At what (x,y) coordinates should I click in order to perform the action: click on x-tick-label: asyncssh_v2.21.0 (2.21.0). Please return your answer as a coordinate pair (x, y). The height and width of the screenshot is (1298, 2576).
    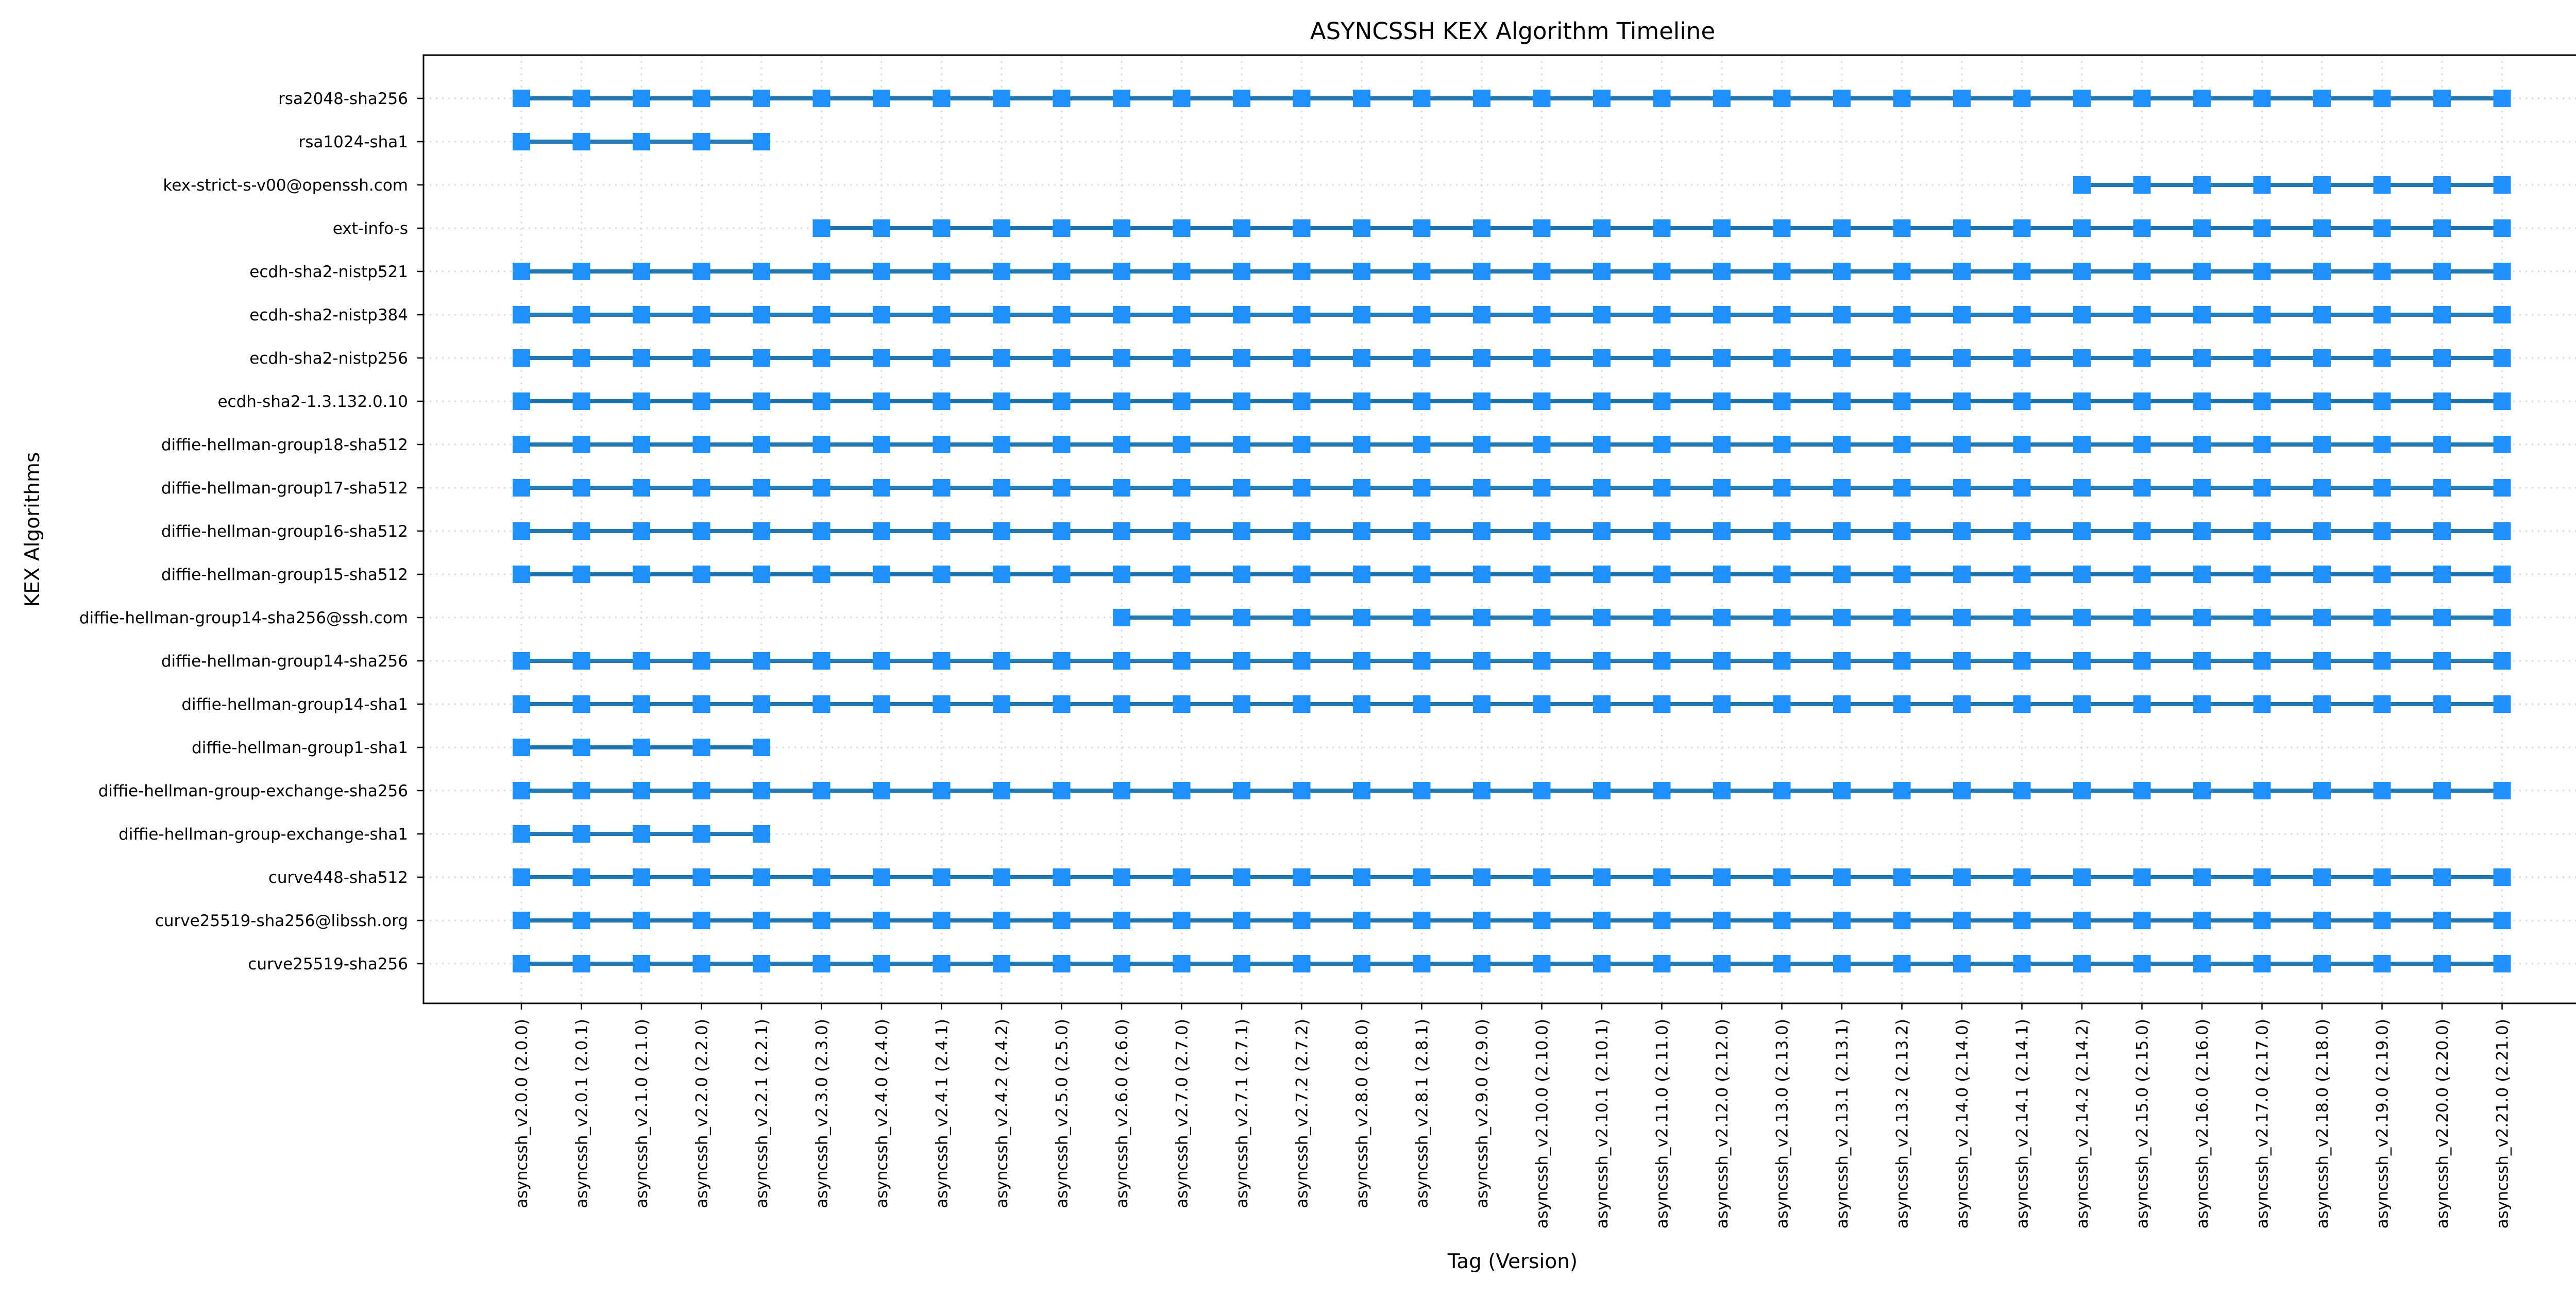
    Looking at the image, I should click on (2503, 1123).